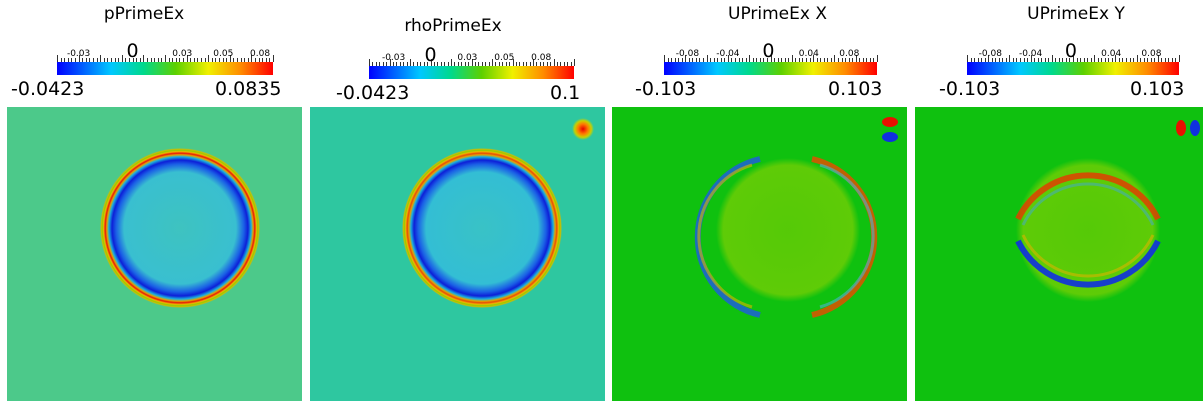  Describe the element at coordinates (430, 55) in the screenshot. I see `colorbar-tick-label: 0` at that location.